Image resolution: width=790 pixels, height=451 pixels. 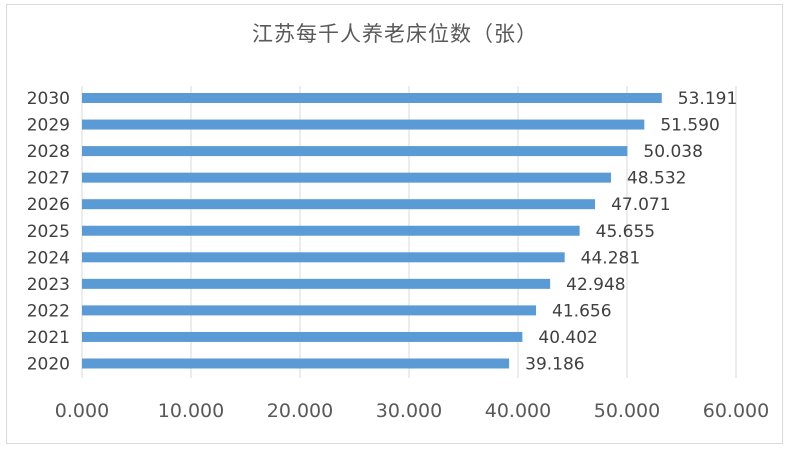 What do you see at coordinates (355, 151) in the screenshot?
I see `bar-2028` at bounding box center [355, 151].